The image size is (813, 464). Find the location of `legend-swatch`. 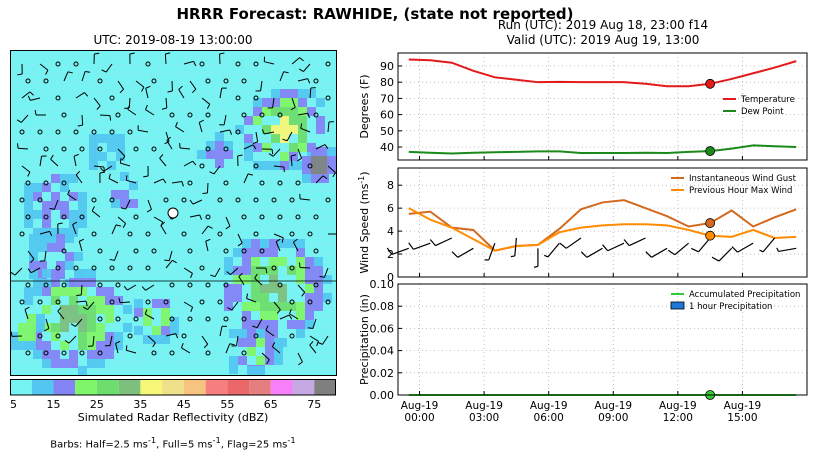

legend-swatch is located at coordinates (677, 305).